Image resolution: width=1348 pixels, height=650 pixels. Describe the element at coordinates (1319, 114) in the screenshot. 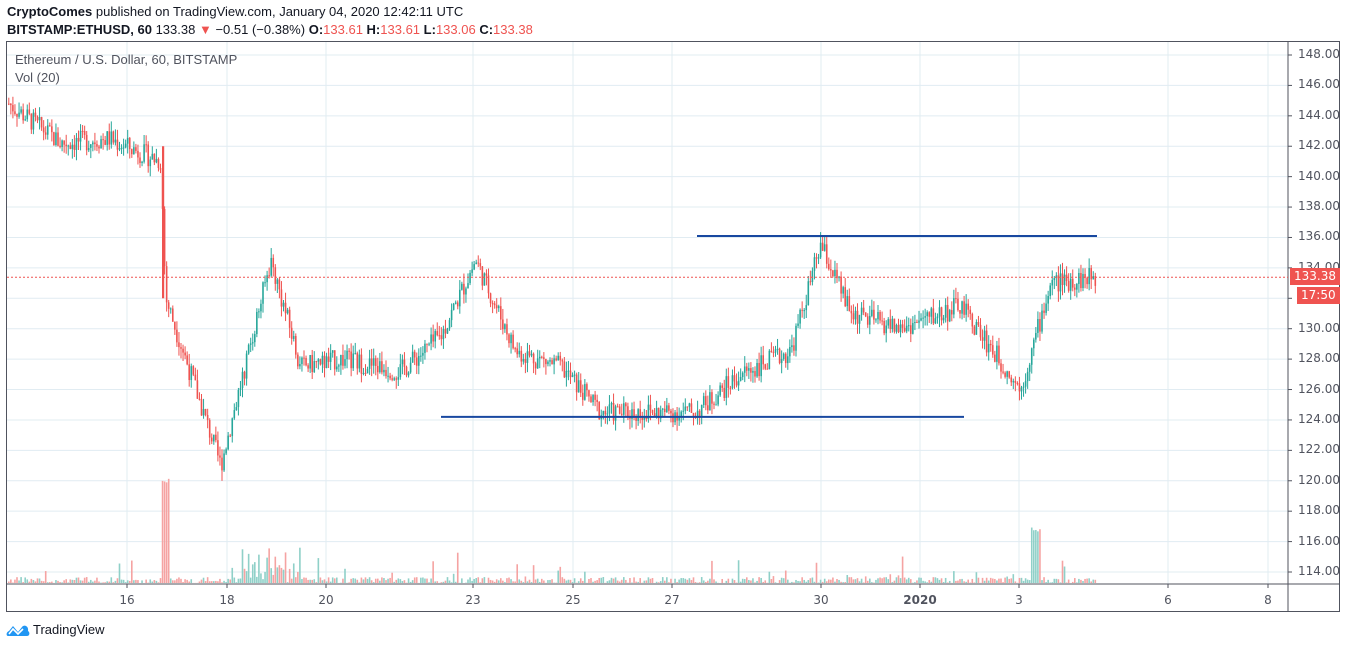

I see `price-tick-label: 144.00` at that location.